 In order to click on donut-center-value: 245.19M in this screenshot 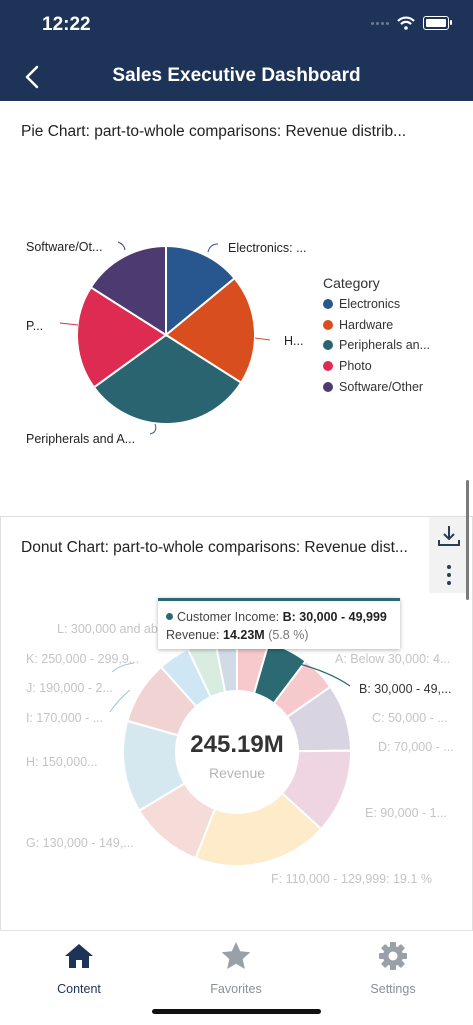, I will do `click(237, 744)`.